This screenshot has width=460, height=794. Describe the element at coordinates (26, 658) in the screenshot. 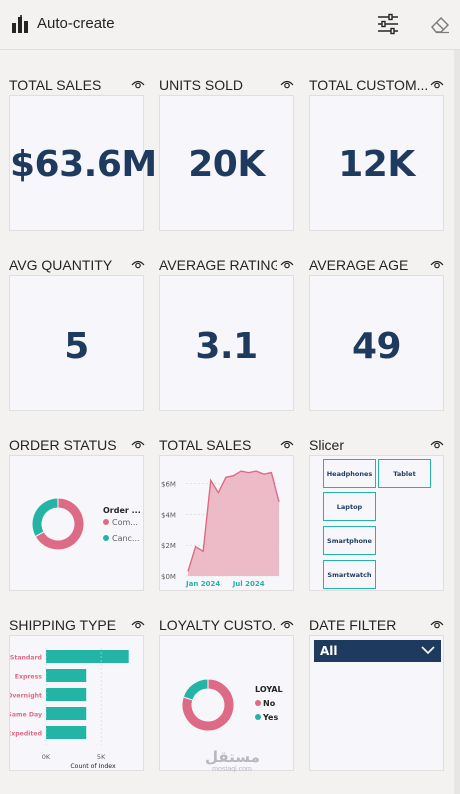

I see `bar-category-label: Standard` at that location.